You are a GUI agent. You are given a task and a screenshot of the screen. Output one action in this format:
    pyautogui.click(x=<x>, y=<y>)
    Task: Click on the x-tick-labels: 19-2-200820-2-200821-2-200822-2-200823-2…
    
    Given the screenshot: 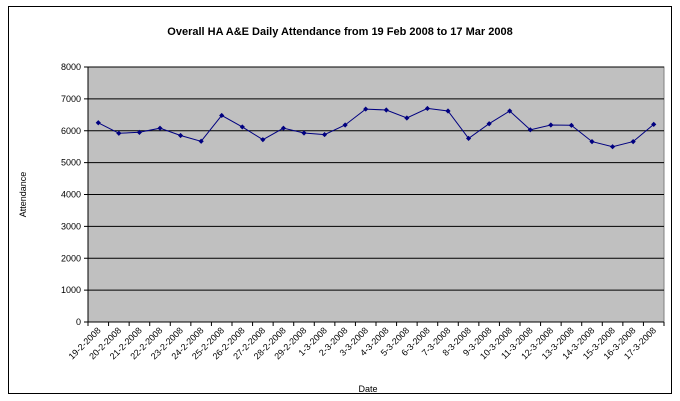 What is the action you would take?
    pyautogui.click(x=366, y=341)
    